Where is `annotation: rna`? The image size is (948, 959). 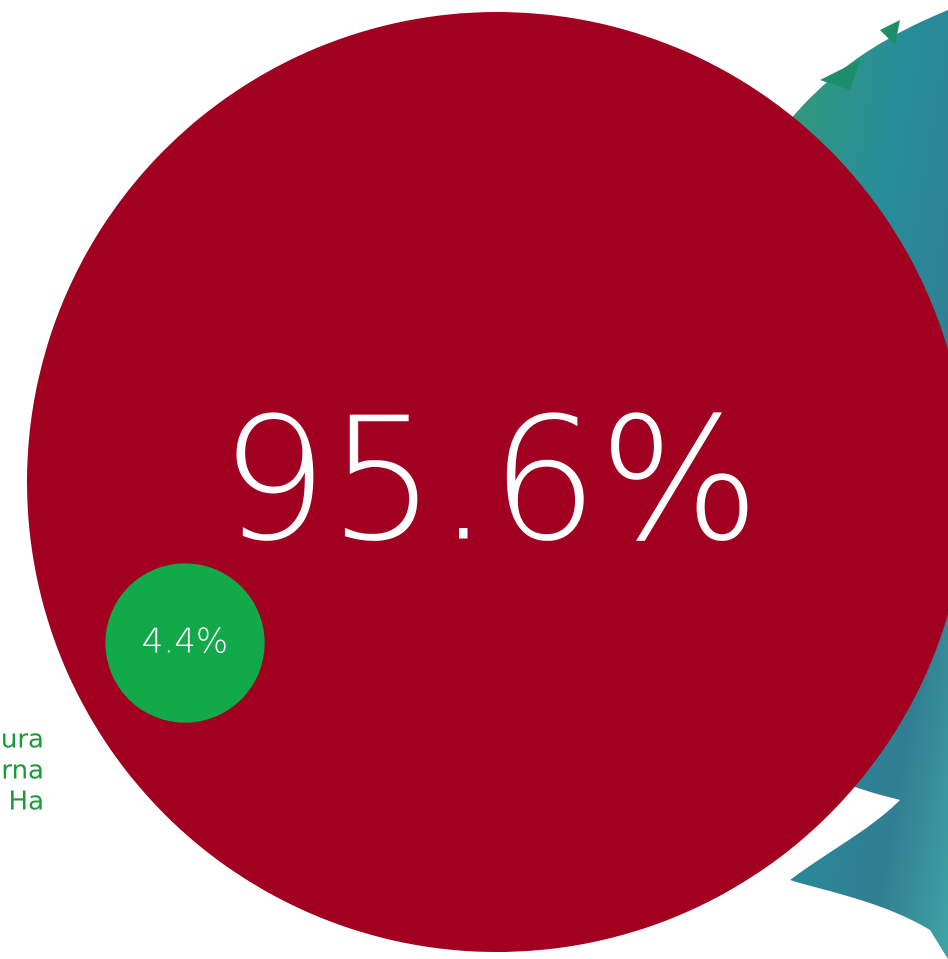
annotation: rna is located at coordinates (22, 771).